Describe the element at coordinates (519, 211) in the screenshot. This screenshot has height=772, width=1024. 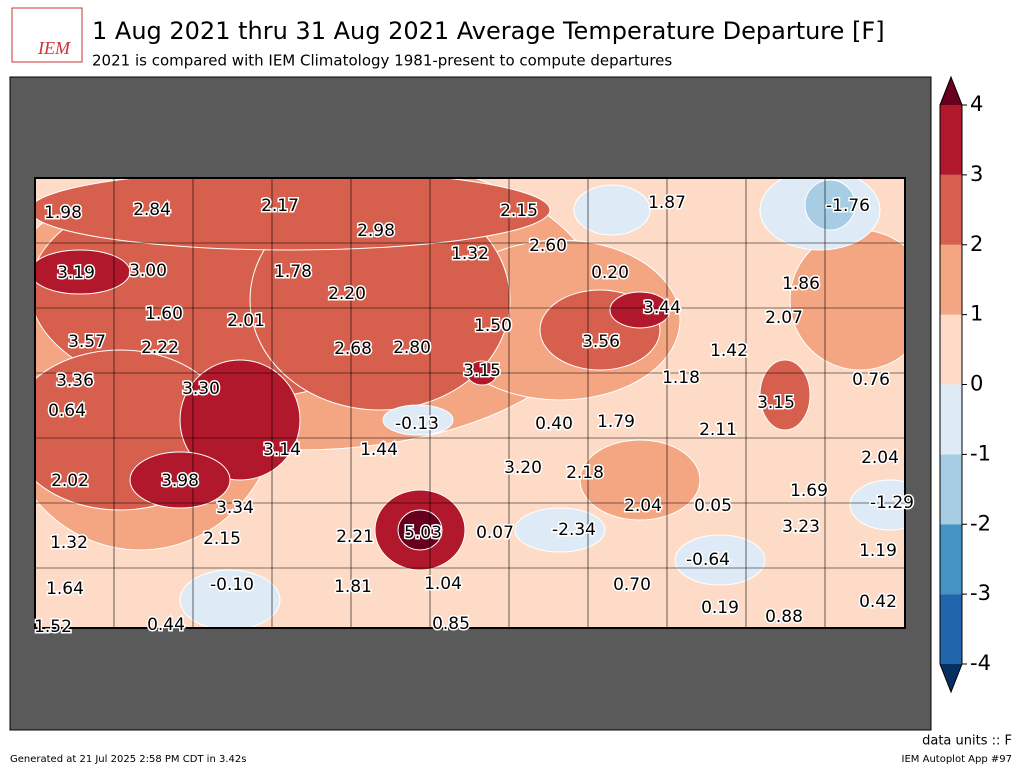
I see `station-value: 2.15` at that location.